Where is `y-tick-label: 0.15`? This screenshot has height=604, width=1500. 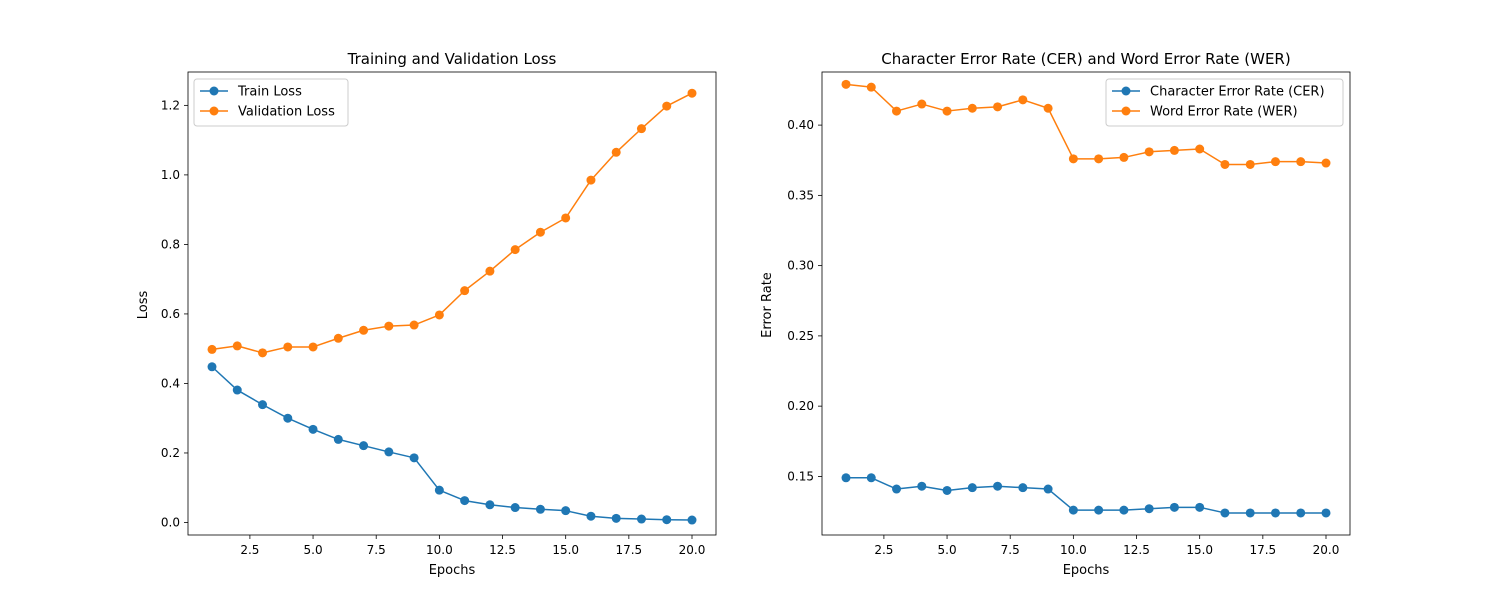
y-tick-label: 0.15 is located at coordinates (800, 476).